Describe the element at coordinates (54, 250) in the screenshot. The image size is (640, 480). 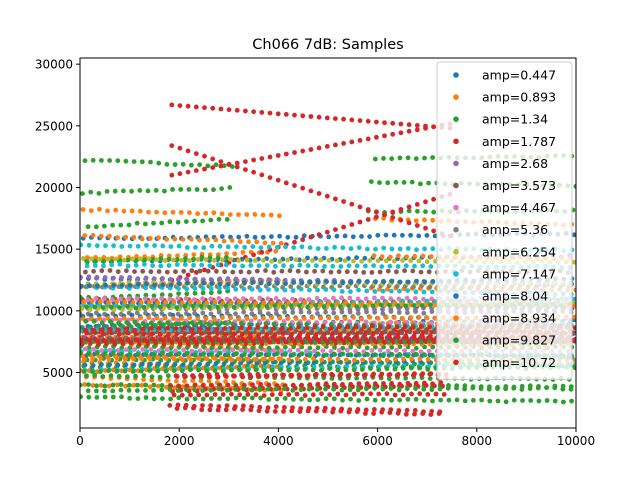
I see `y-tick-label: 15000` at that location.